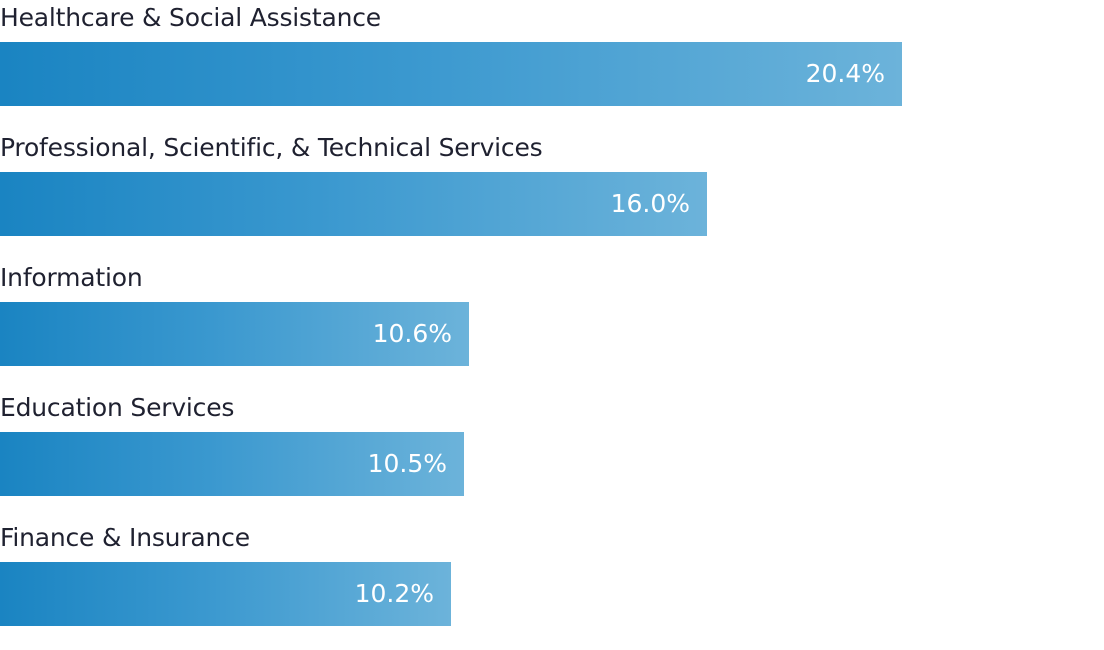 Image resolution: width=1104 pixels, height=650 pixels. I want to click on bar: 20.4%, so click(451, 74).